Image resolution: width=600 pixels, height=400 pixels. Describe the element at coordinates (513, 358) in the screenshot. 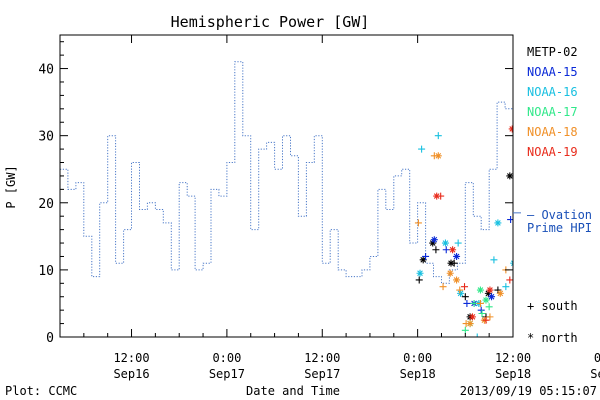

I see `x-tick-label-4: 12:00` at that location.